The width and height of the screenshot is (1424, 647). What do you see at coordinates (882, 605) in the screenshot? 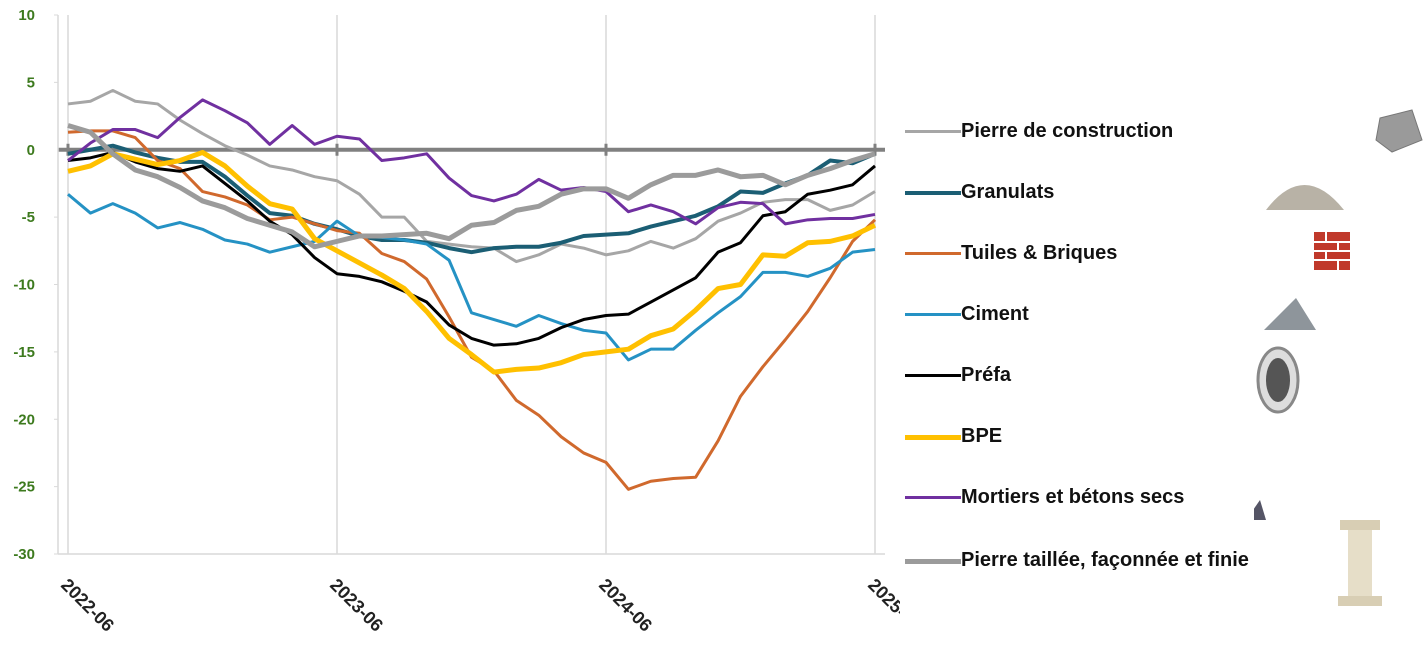
I see `x-tick-label: 2025-06` at bounding box center [882, 605].